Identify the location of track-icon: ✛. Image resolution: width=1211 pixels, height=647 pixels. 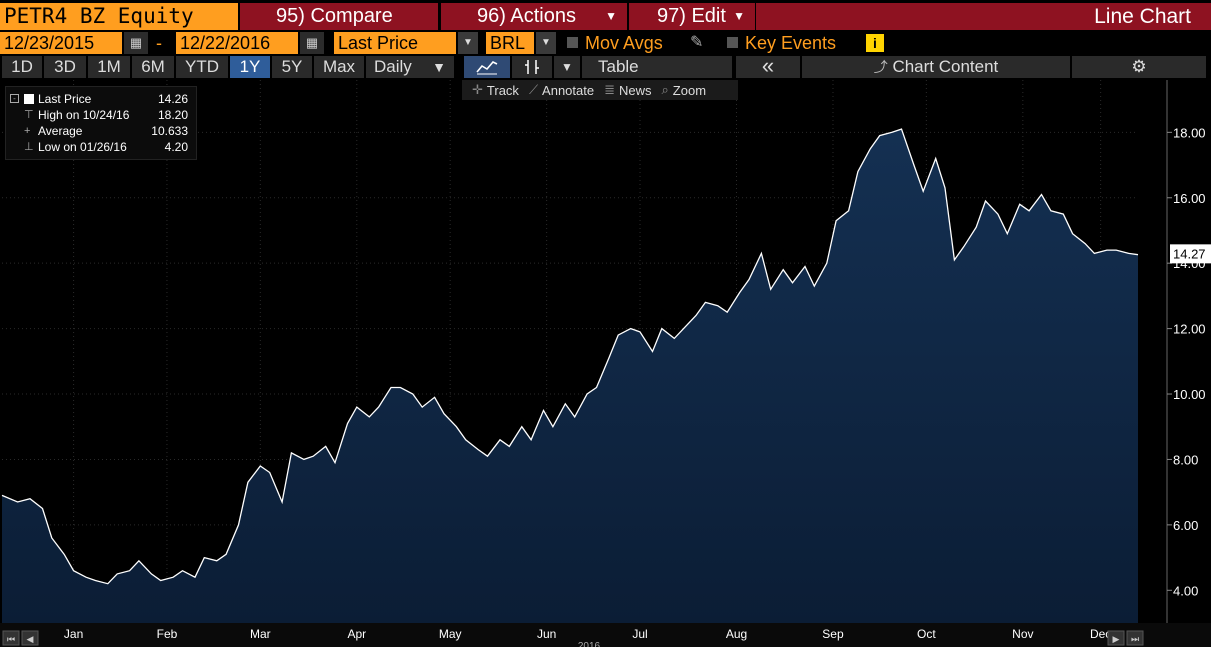
(477, 89).